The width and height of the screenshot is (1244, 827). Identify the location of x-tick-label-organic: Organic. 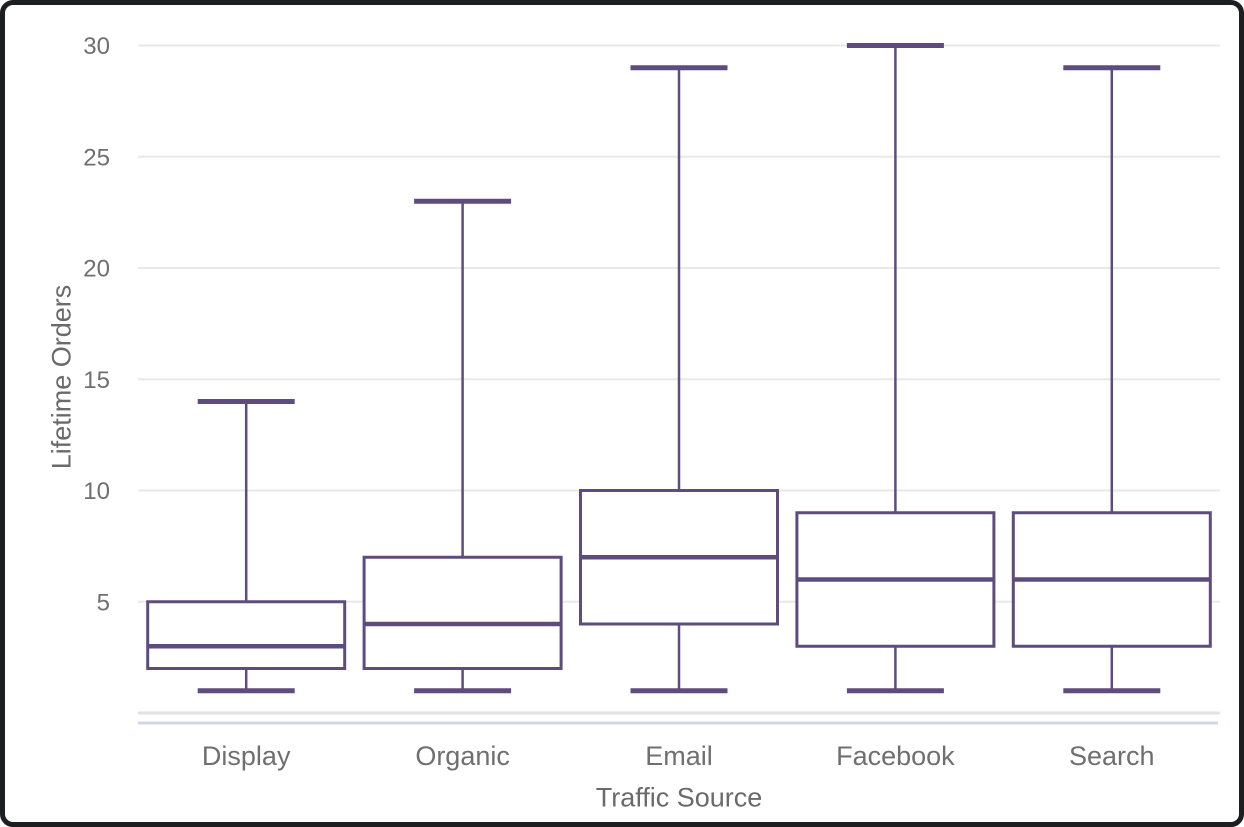
(462, 756).